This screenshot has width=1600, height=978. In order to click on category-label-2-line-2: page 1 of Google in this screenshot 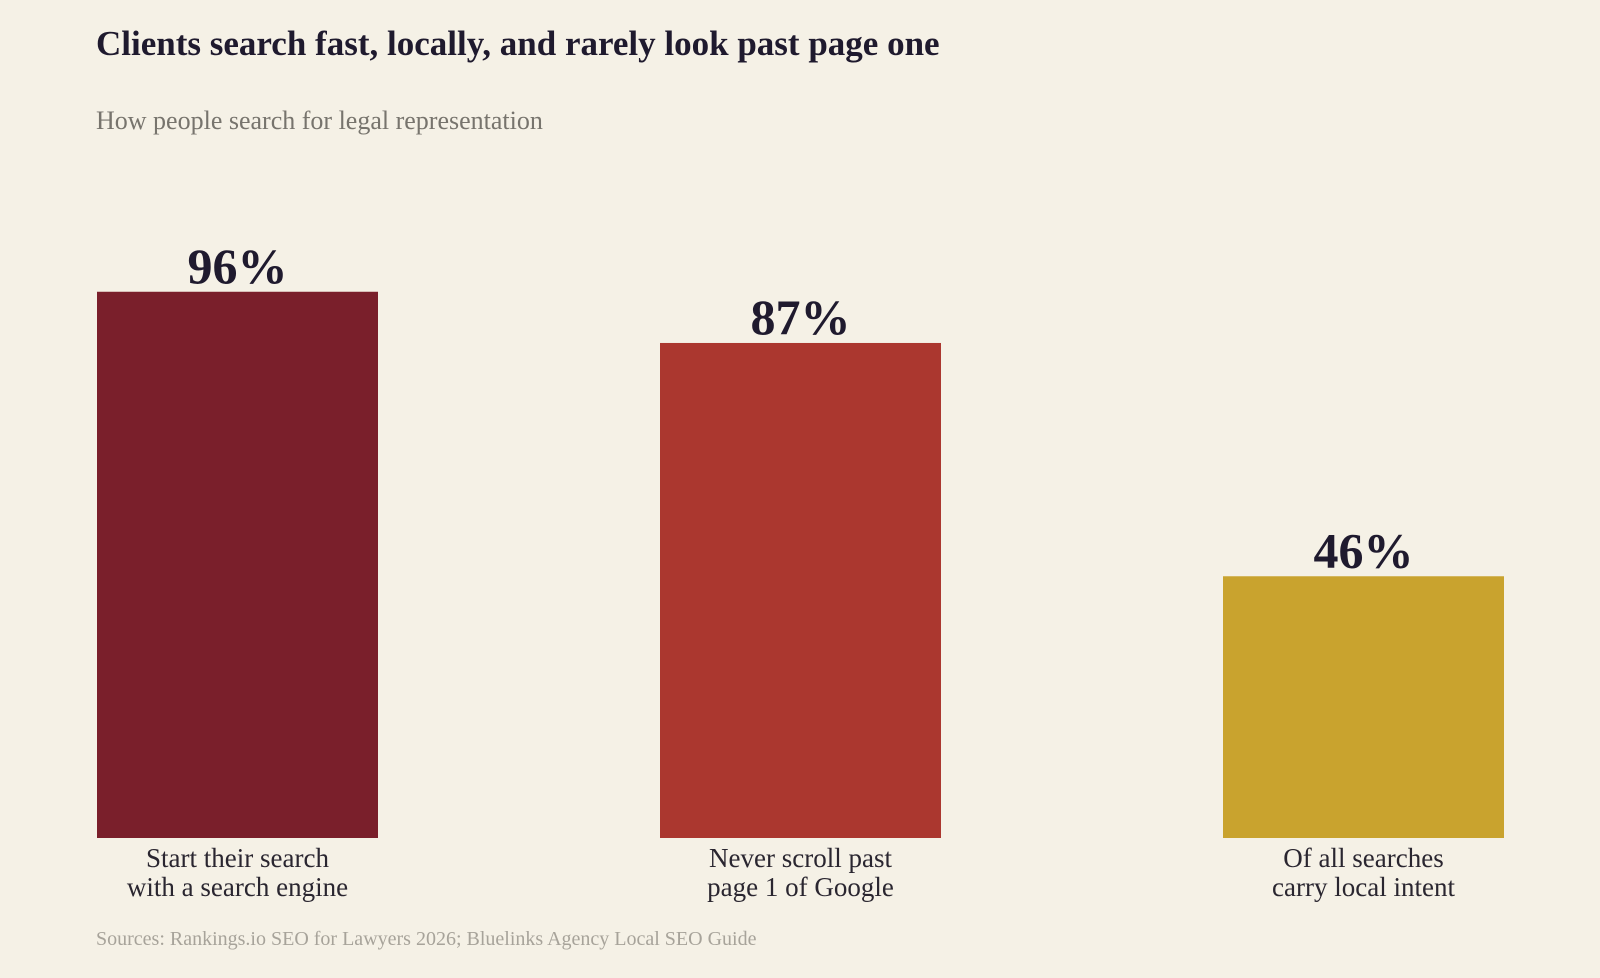, I will do `click(800, 887)`.